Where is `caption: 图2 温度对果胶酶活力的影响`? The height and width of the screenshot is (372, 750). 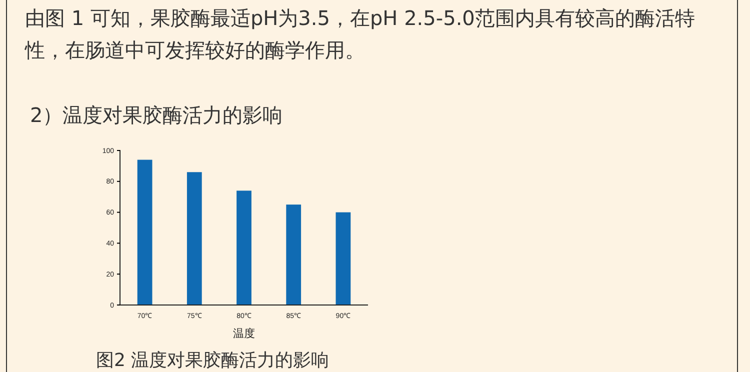
caption: 图2 温度对果胶酶活力的影响 is located at coordinates (213, 360).